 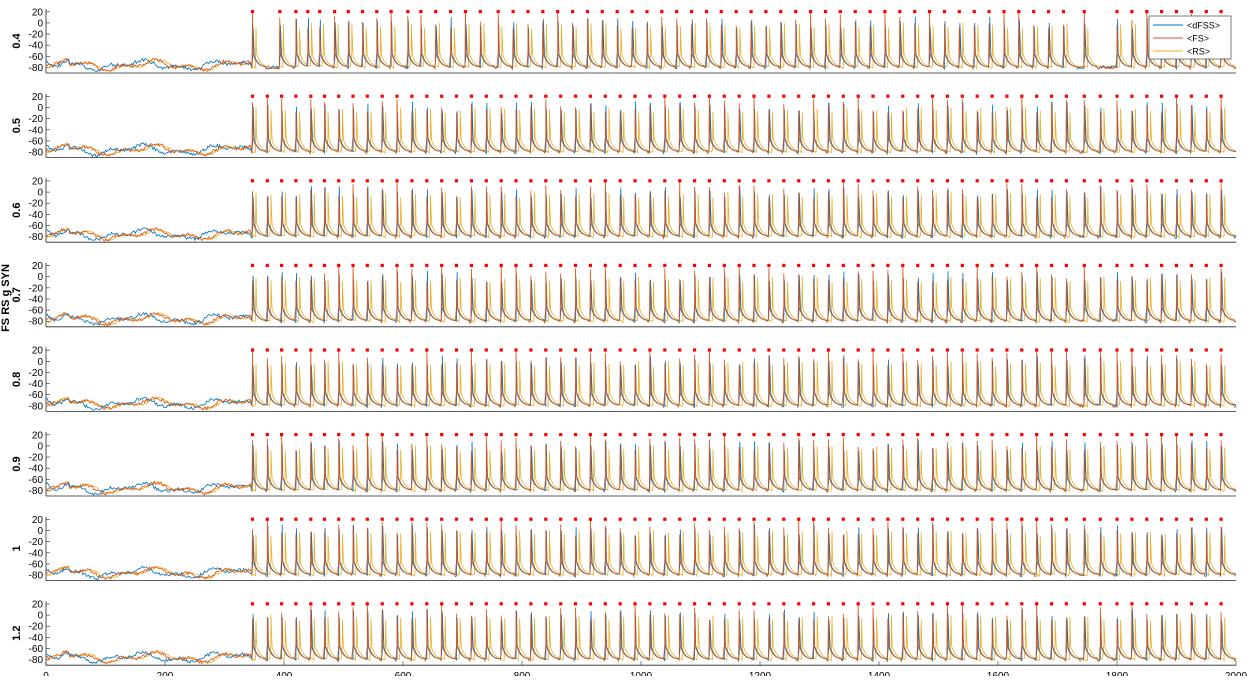 I want to click on panel-label: 0.6, so click(x=17, y=210).